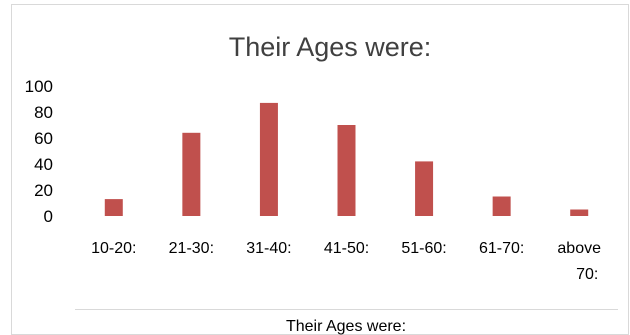 The height and width of the screenshot is (335, 630). What do you see at coordinates (579, 261) in the screenshot?
I see `x-category-label: above 70:` at bounding box center [579, 261].